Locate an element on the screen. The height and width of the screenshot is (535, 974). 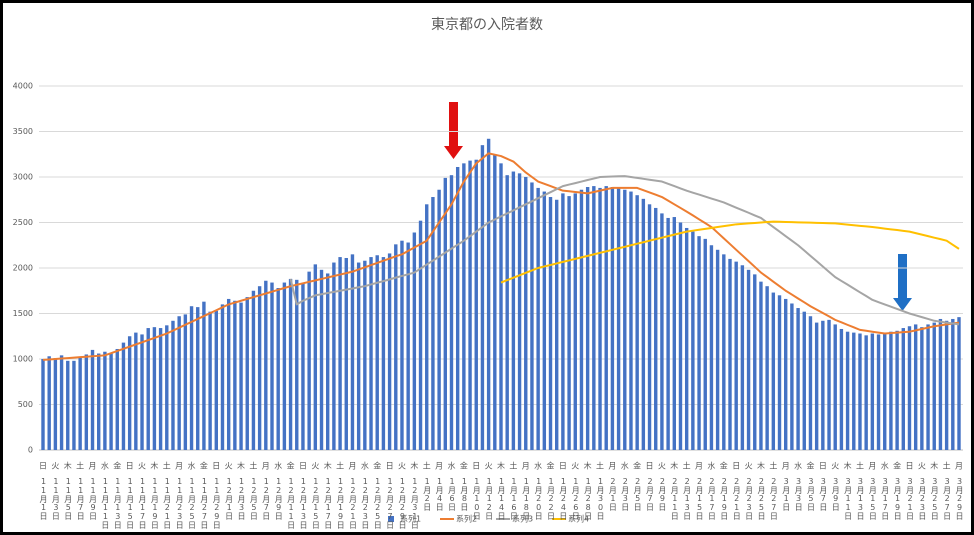
x-tick-label: 12月19日 is located at coordinates (341, 503).